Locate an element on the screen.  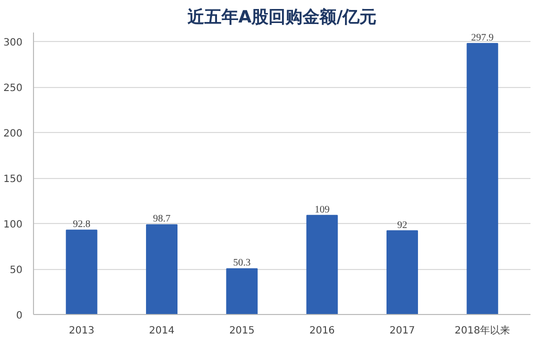
y-tick-label: 50 is located at coordinates (16, 270).